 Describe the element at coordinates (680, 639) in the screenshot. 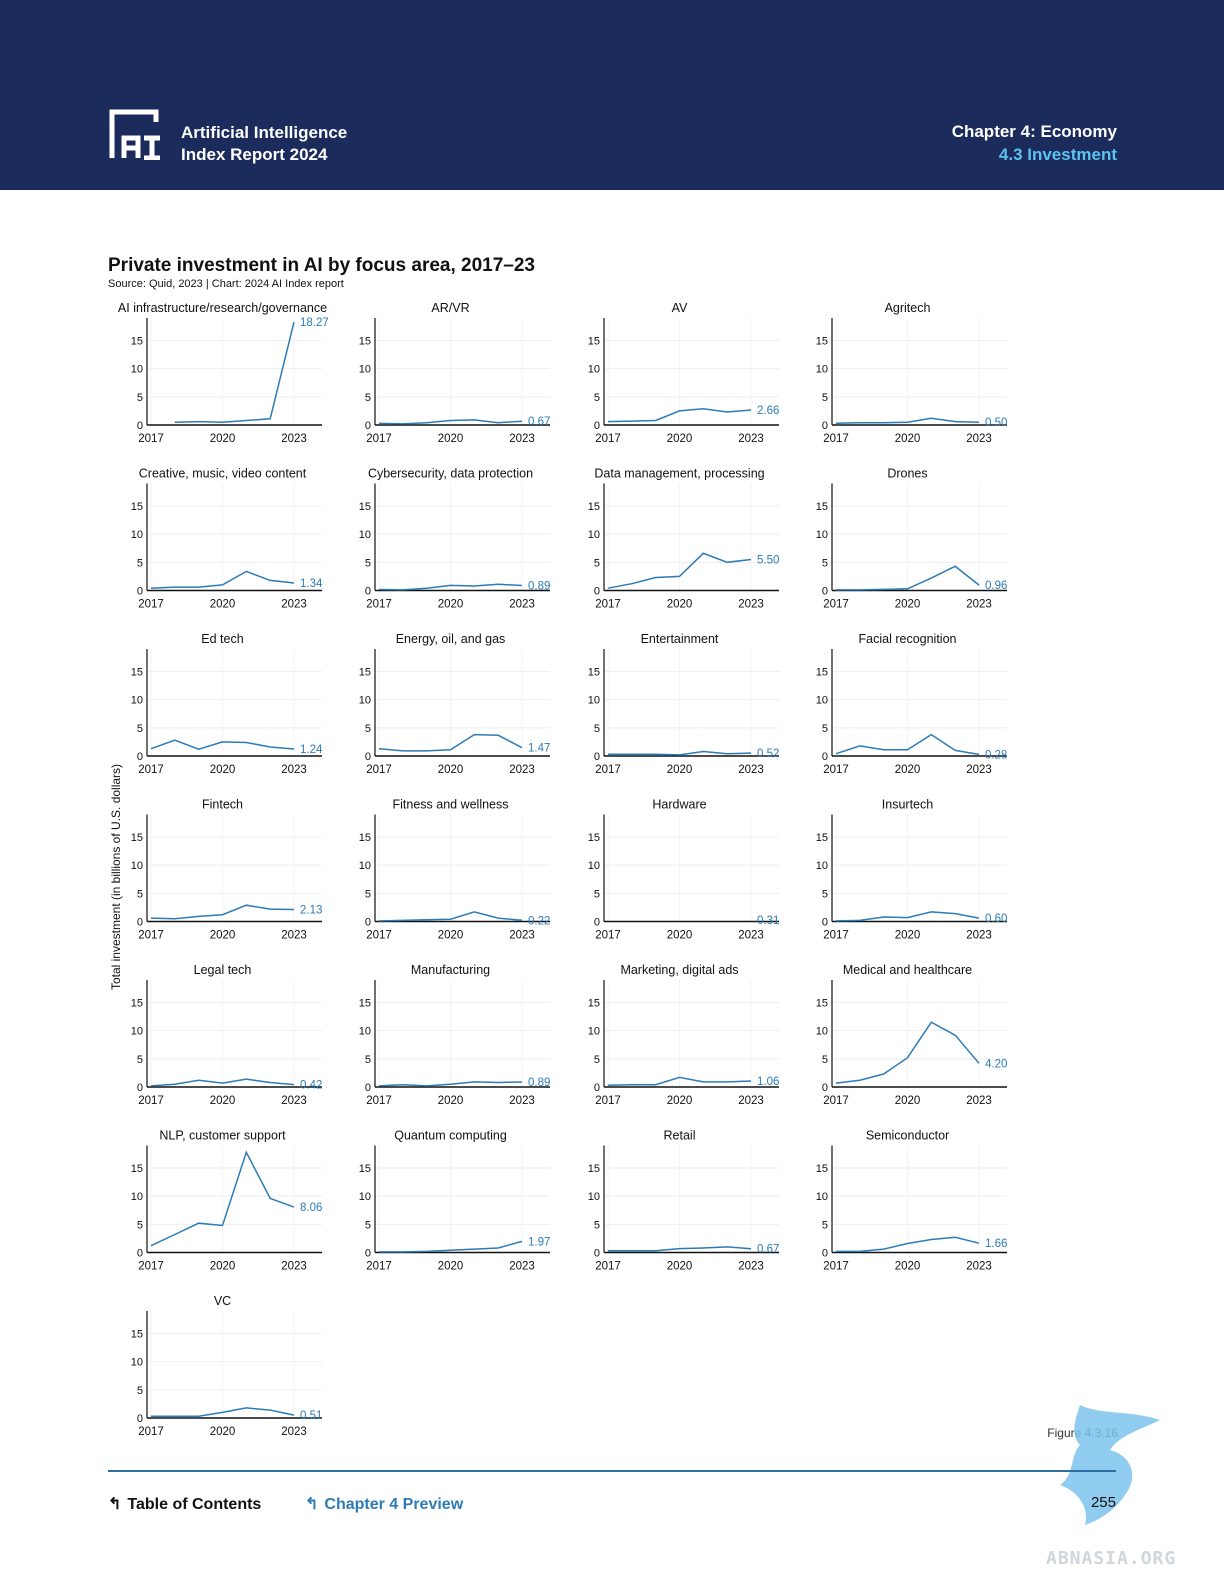

I see `panel-title: Entertainment` at that location.